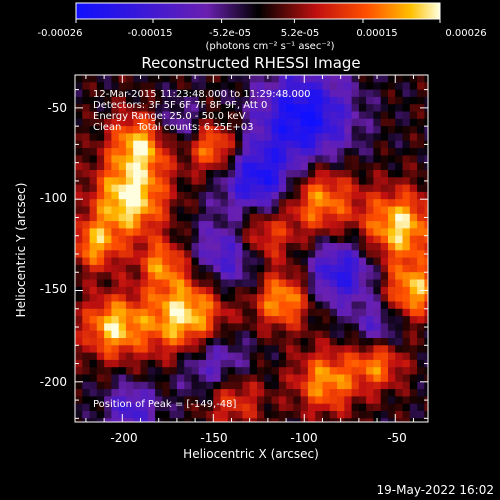 Image resolution: width=500 pixels, height=500 pixels. I want to click on colorbar-tick-label: -0.00015, so click(150, 33).